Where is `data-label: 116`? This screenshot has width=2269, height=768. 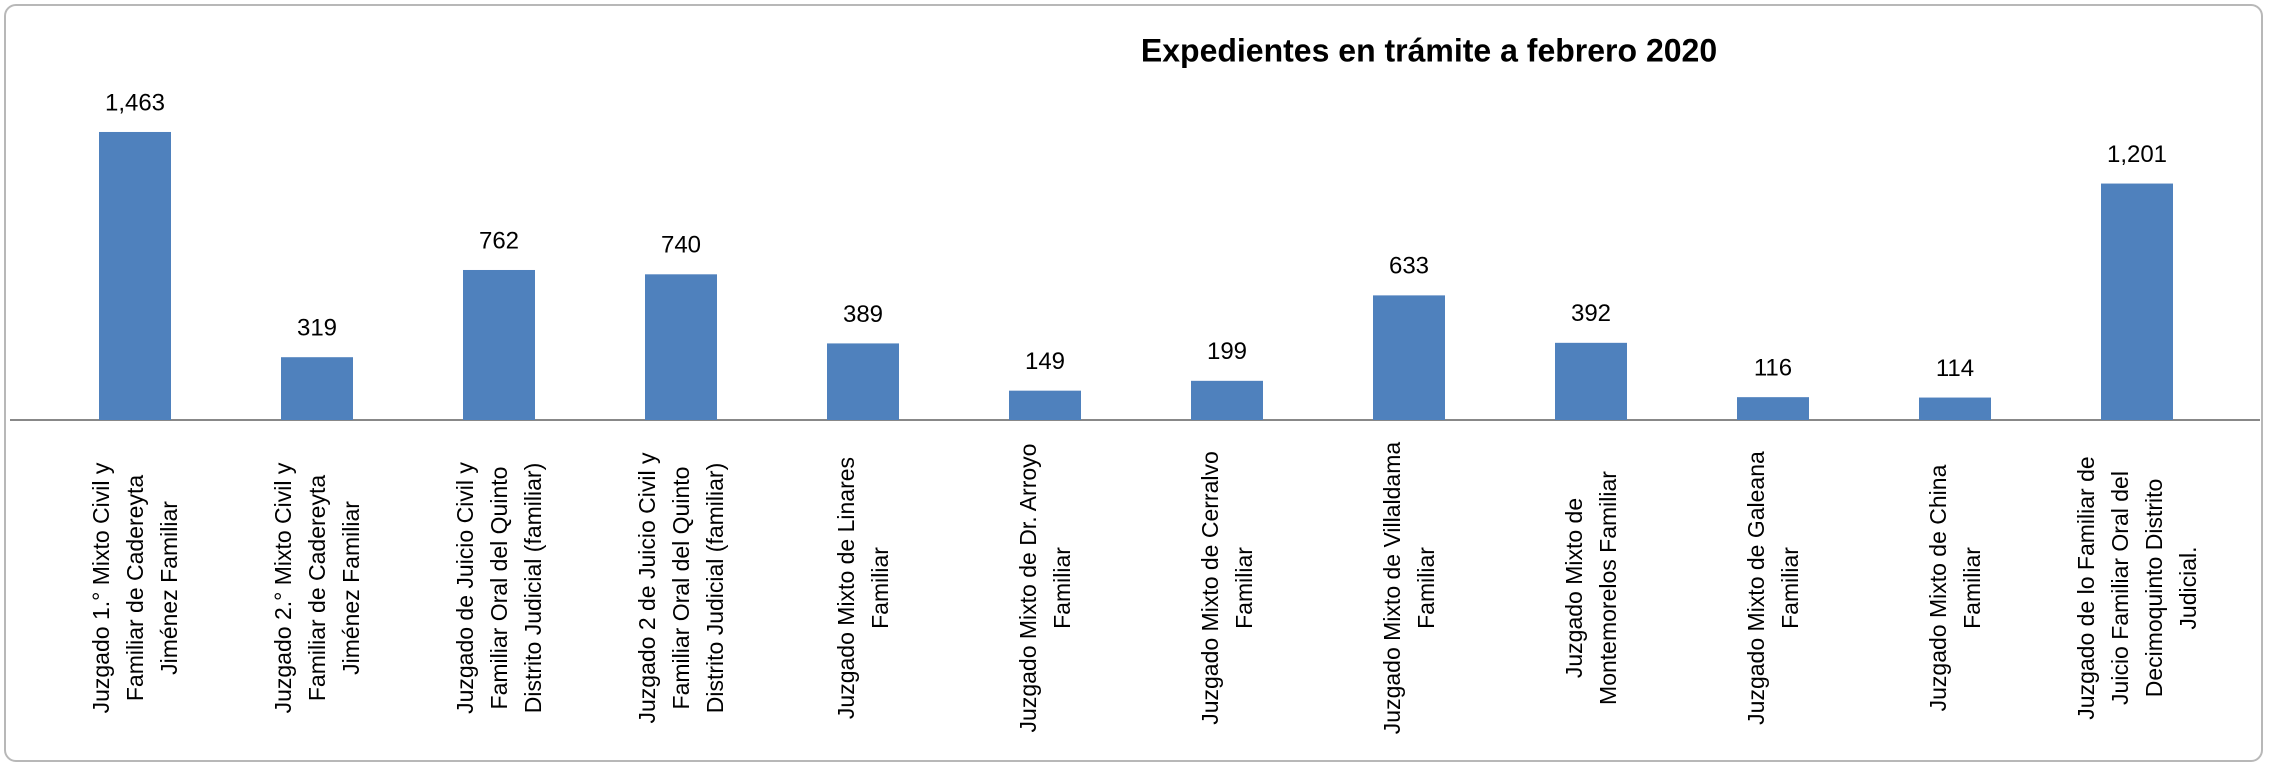 data-label: 116 is located at coordinates (1773, 368).